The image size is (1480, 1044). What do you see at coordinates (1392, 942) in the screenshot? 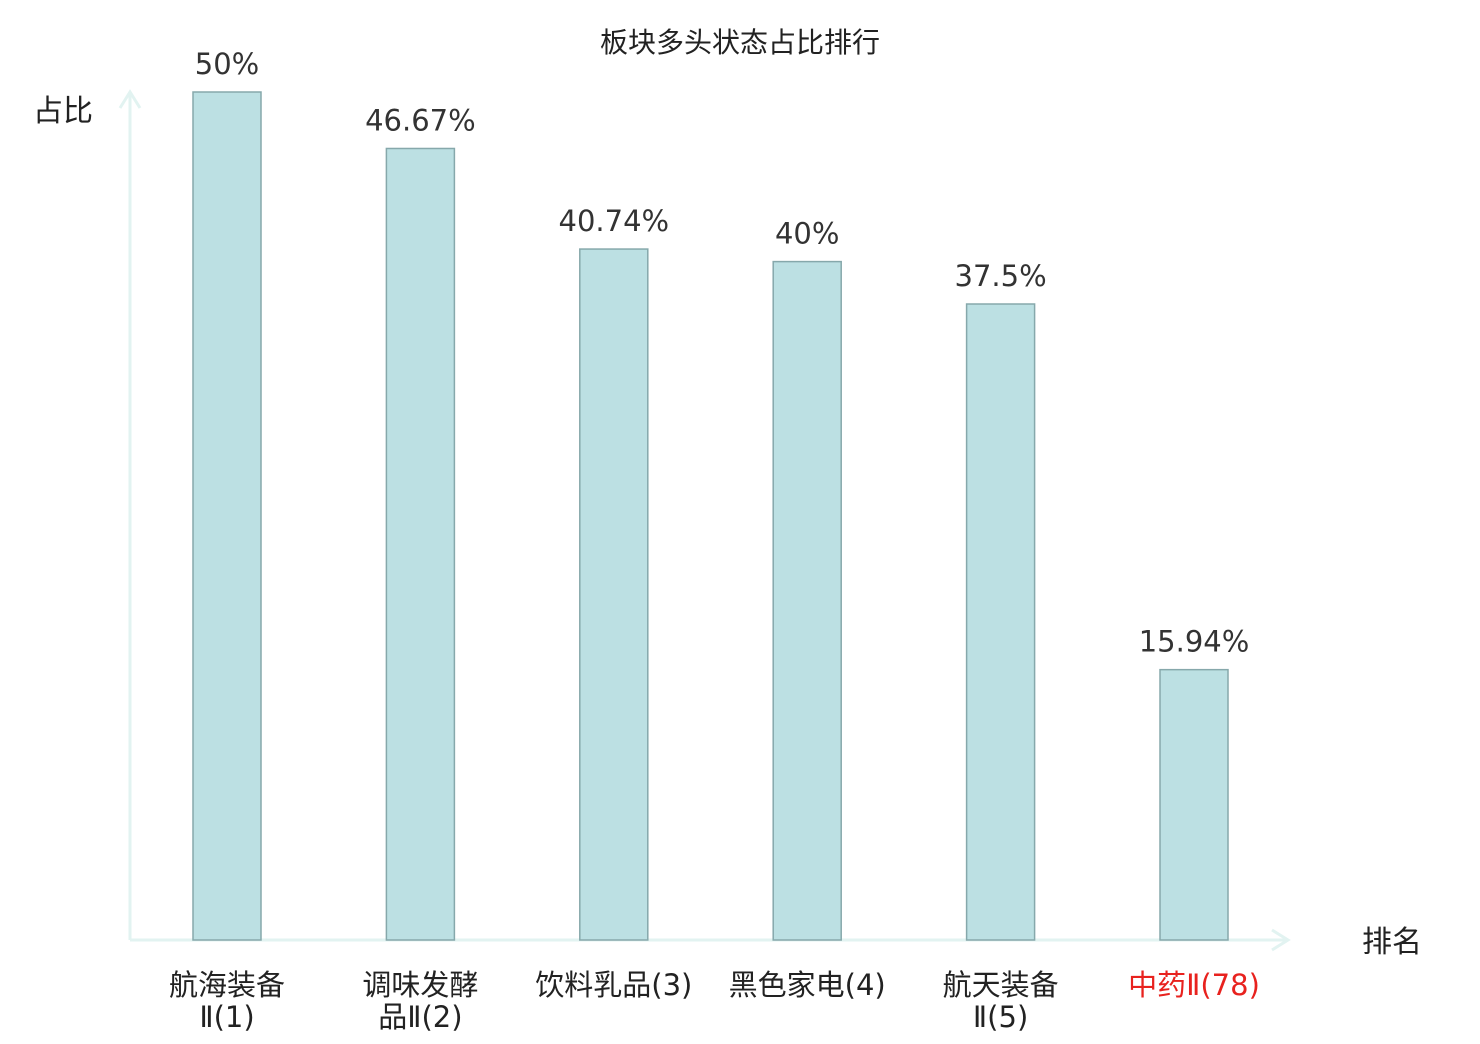
I see `x-axis-label: 排名` at bounding box center [1392, 942].